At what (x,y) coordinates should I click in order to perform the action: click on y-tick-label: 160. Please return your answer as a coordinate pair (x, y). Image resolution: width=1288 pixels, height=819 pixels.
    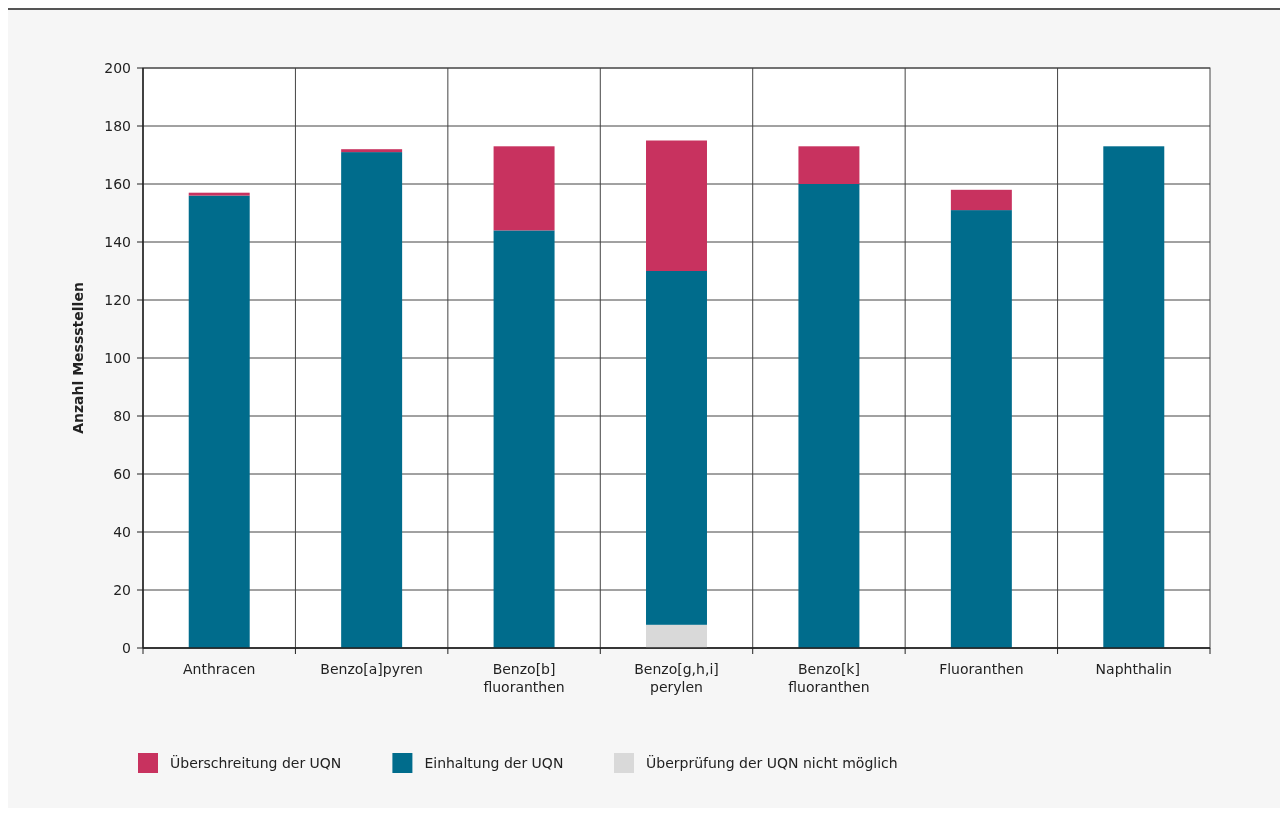
    Looking at the image, I should click on (117, 183).